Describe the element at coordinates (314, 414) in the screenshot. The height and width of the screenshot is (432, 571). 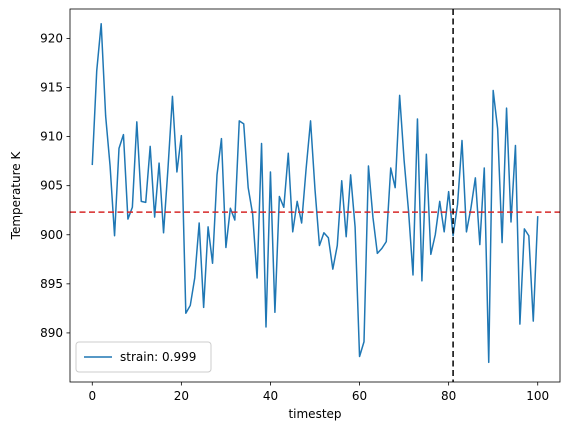
I see `x-axis-label: timestep` at that location.